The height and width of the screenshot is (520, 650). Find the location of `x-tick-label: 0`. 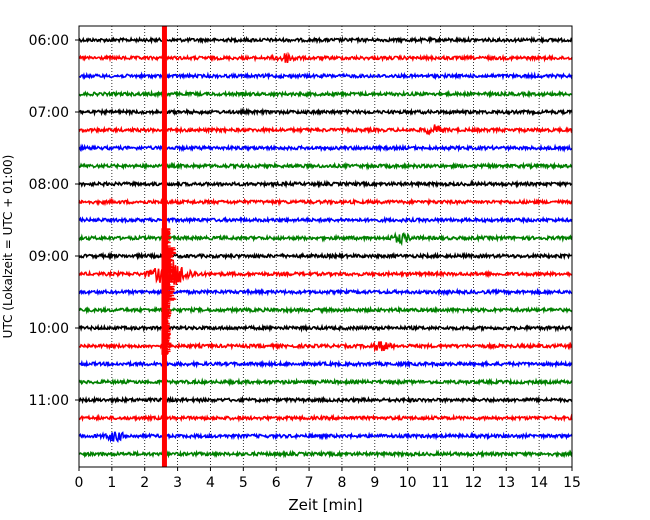

x-tick-label: 0 is located at coordinates (79, 483).